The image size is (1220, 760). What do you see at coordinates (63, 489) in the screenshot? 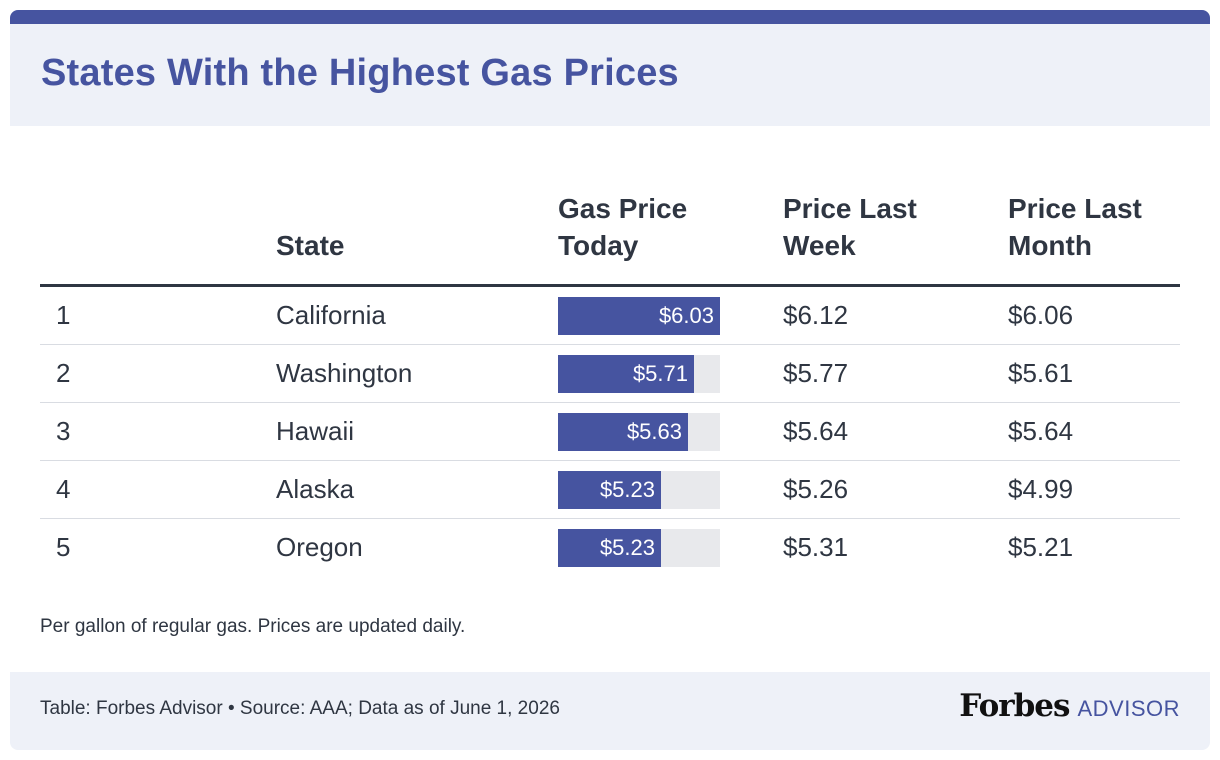
I see `rank-cell: 4` at bounding box center [63, 489].